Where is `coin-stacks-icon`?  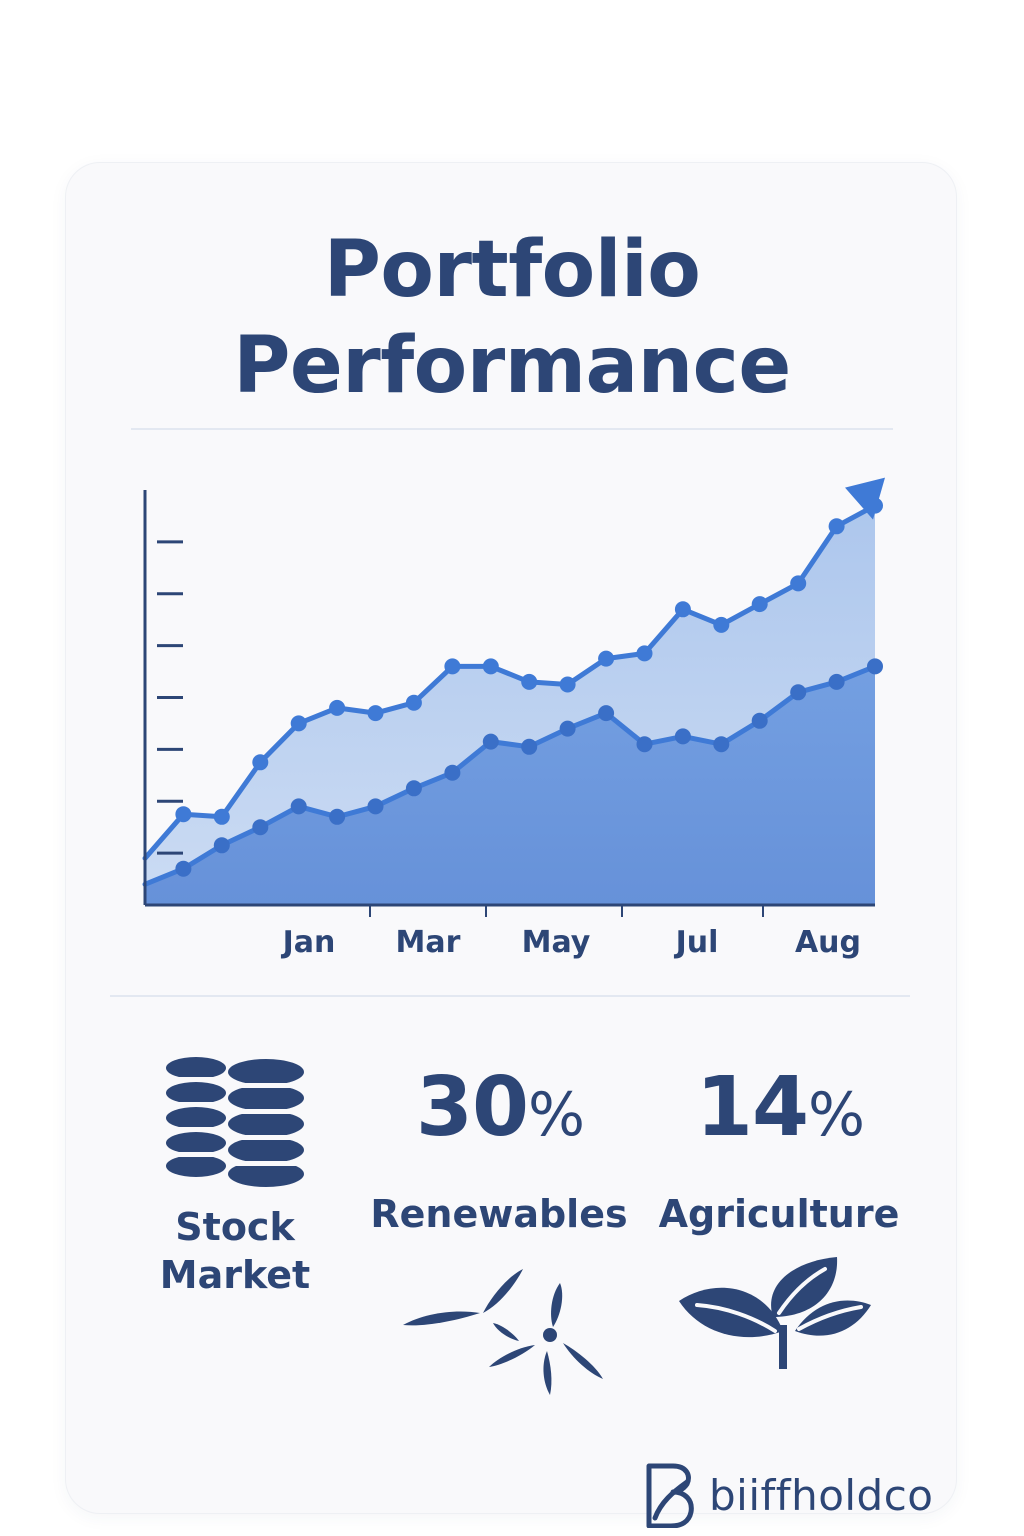
coin-stacks-icon is located at coordinates (235, 1122).